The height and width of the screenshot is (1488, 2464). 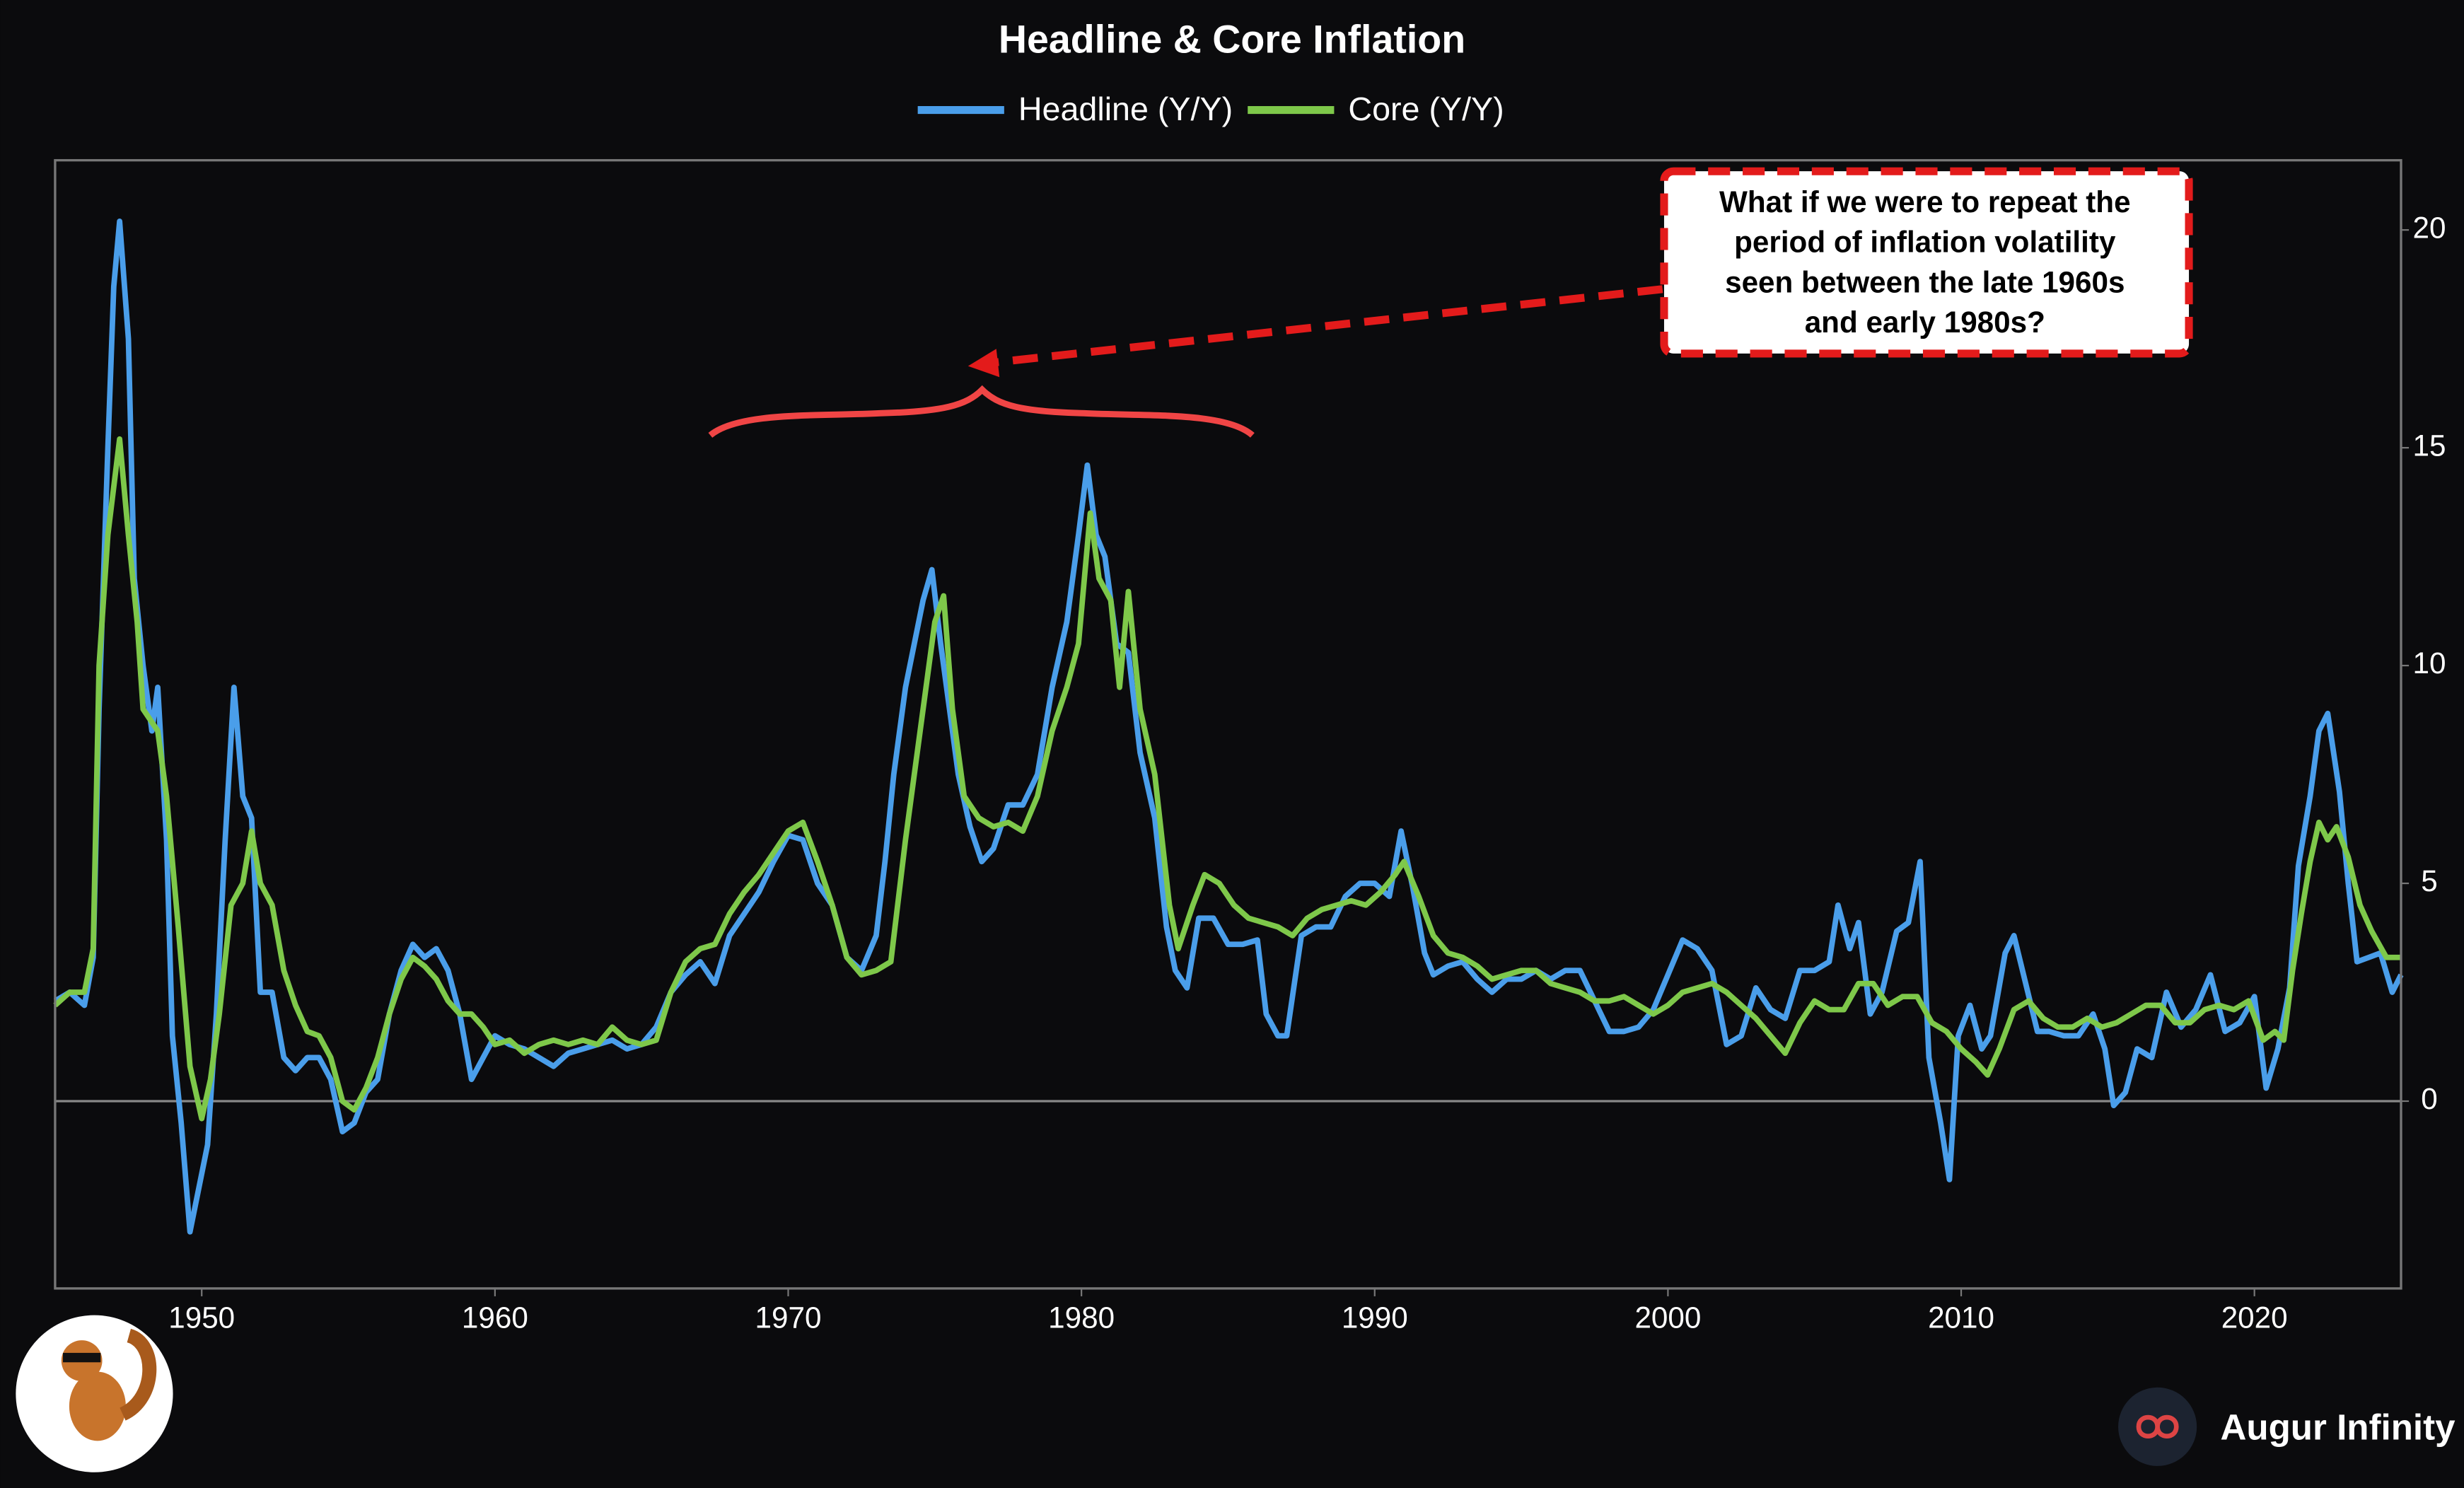 I want to click on y-tick-label: 15, so click(x=2429, y=446).